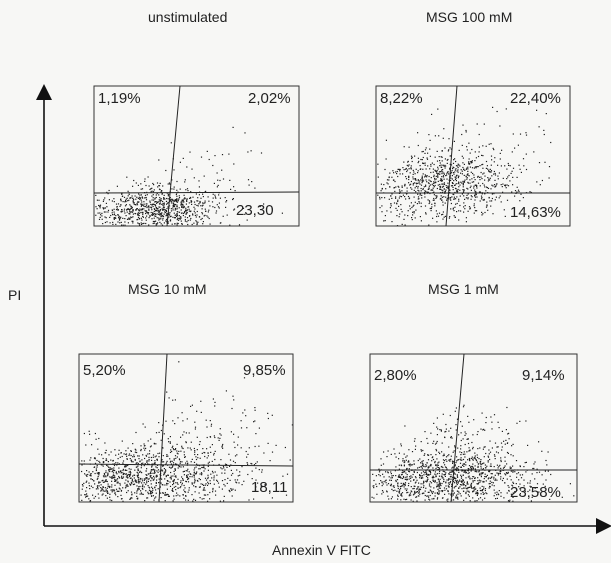  What do you see at coordinates (255, 210) in the screenshot?
I see `quadrant-lower-right: 23,30` at bounding box center [255, 210].